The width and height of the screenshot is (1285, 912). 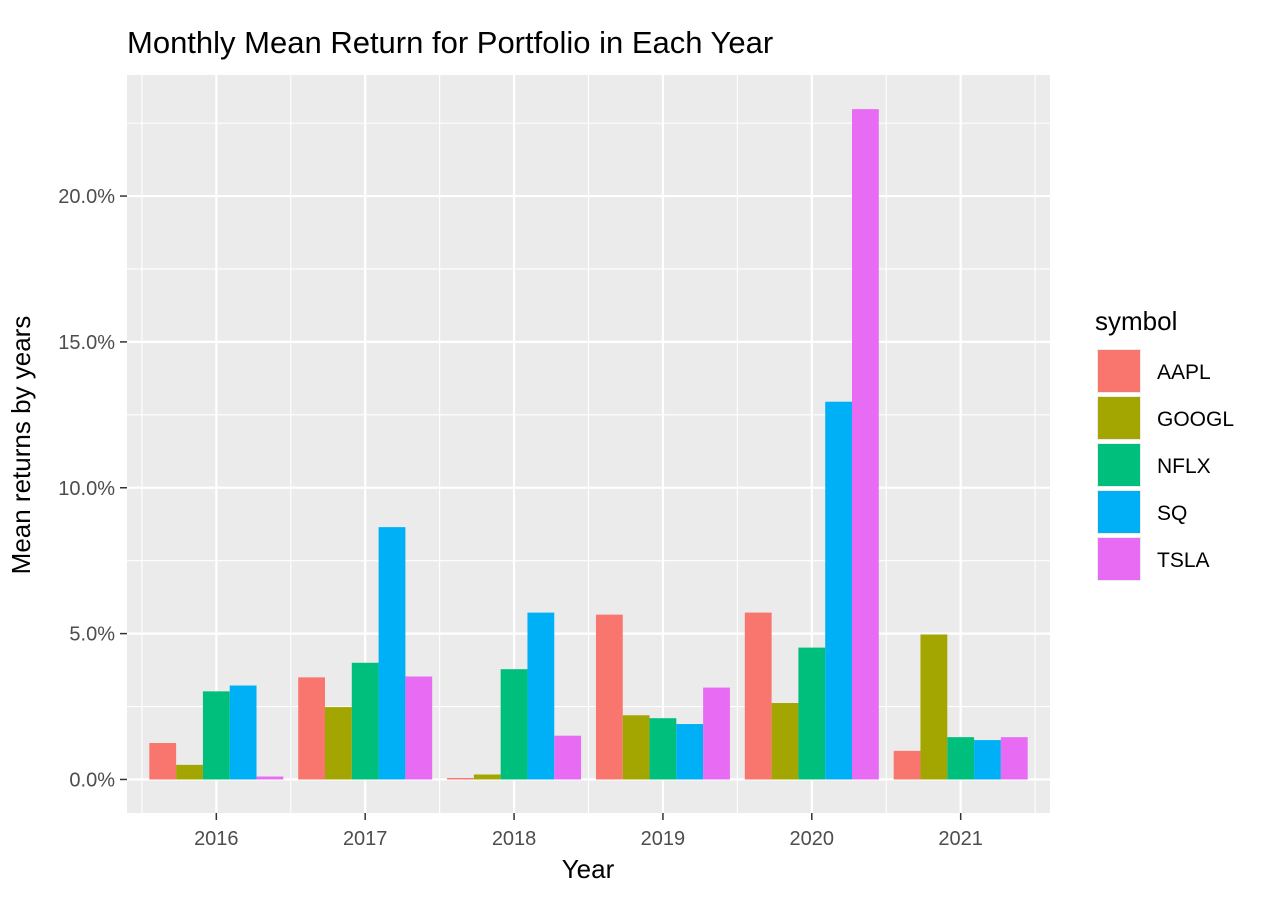 What do you see at coordinates (86, 489) in the screenshot?
I see `y-tick-label: 10.0%` at bounding box center [86, 489].